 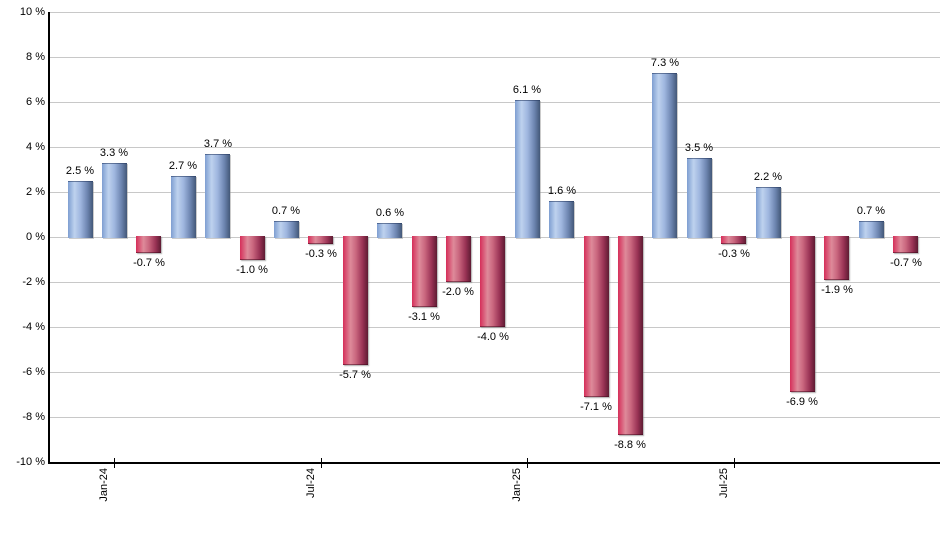 What do you see at coordinates (493, 337) in the screenshot?
I see `bar-value-label: -4.0 %` at bounding box center [493, 337].